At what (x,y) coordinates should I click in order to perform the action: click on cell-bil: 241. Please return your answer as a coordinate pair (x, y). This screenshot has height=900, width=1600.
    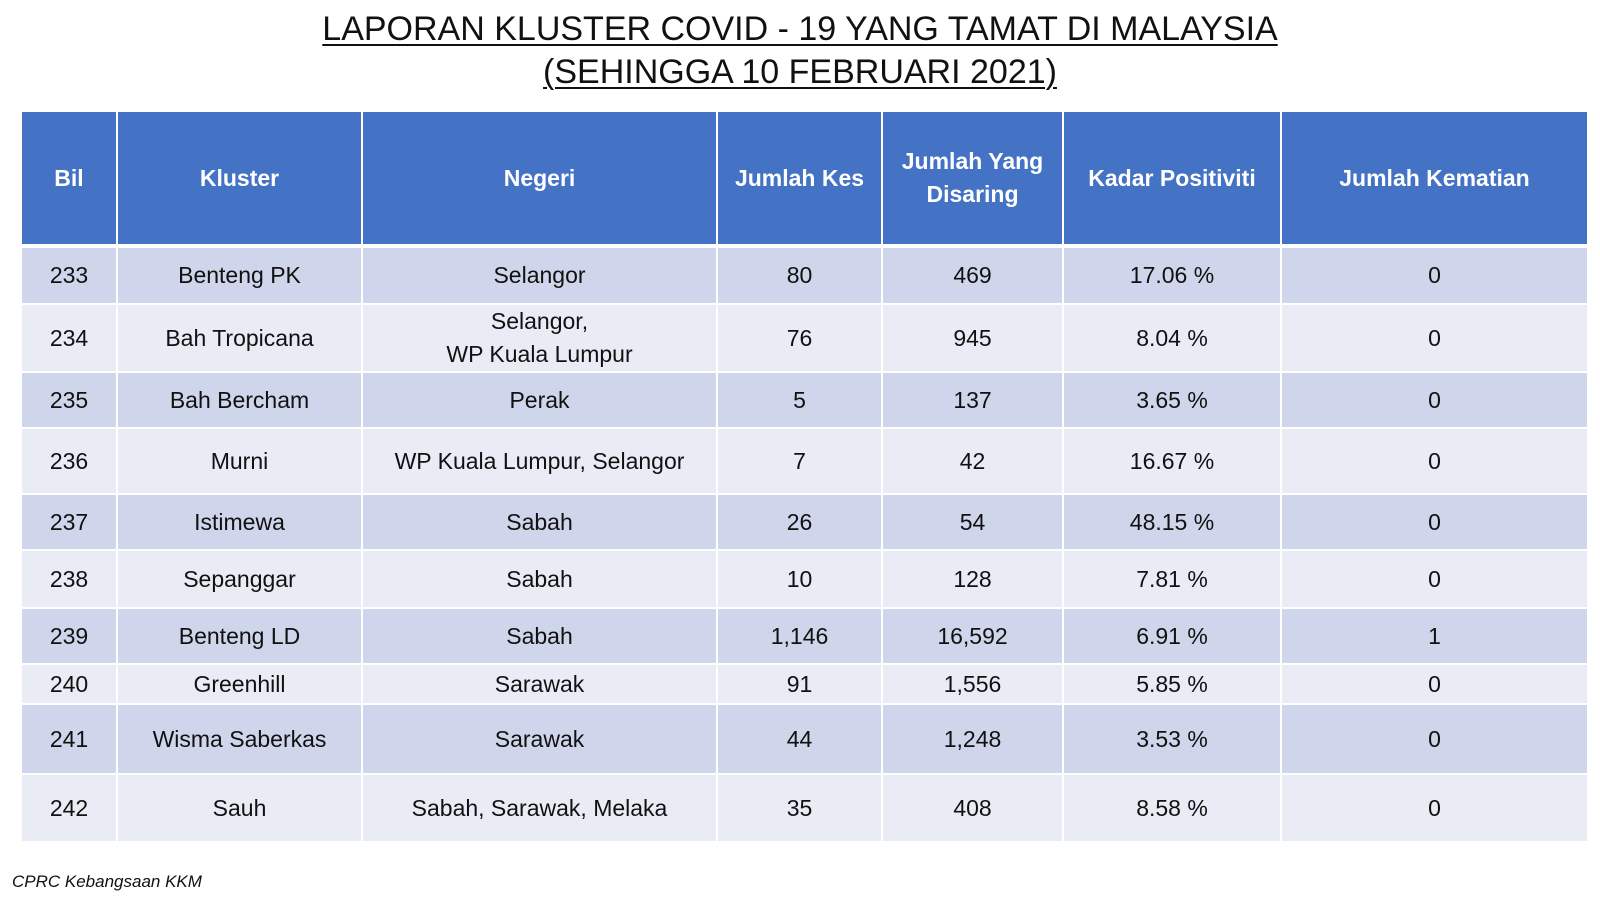
    Looking at the image, I should click on (69, 739).